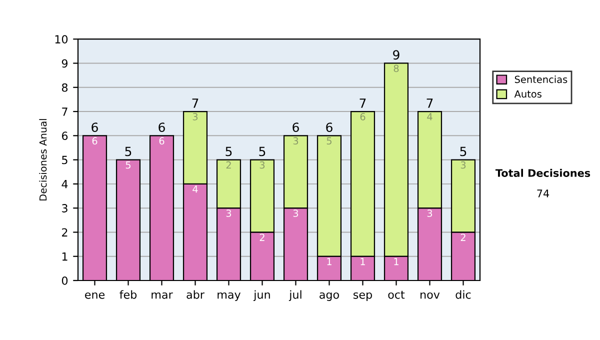 This screenshot has height=340, width=600. What do you see at coordinates (65, 87) in the screenshot?
I see `y-tick-label: 8` at bounding box center [65, 87].